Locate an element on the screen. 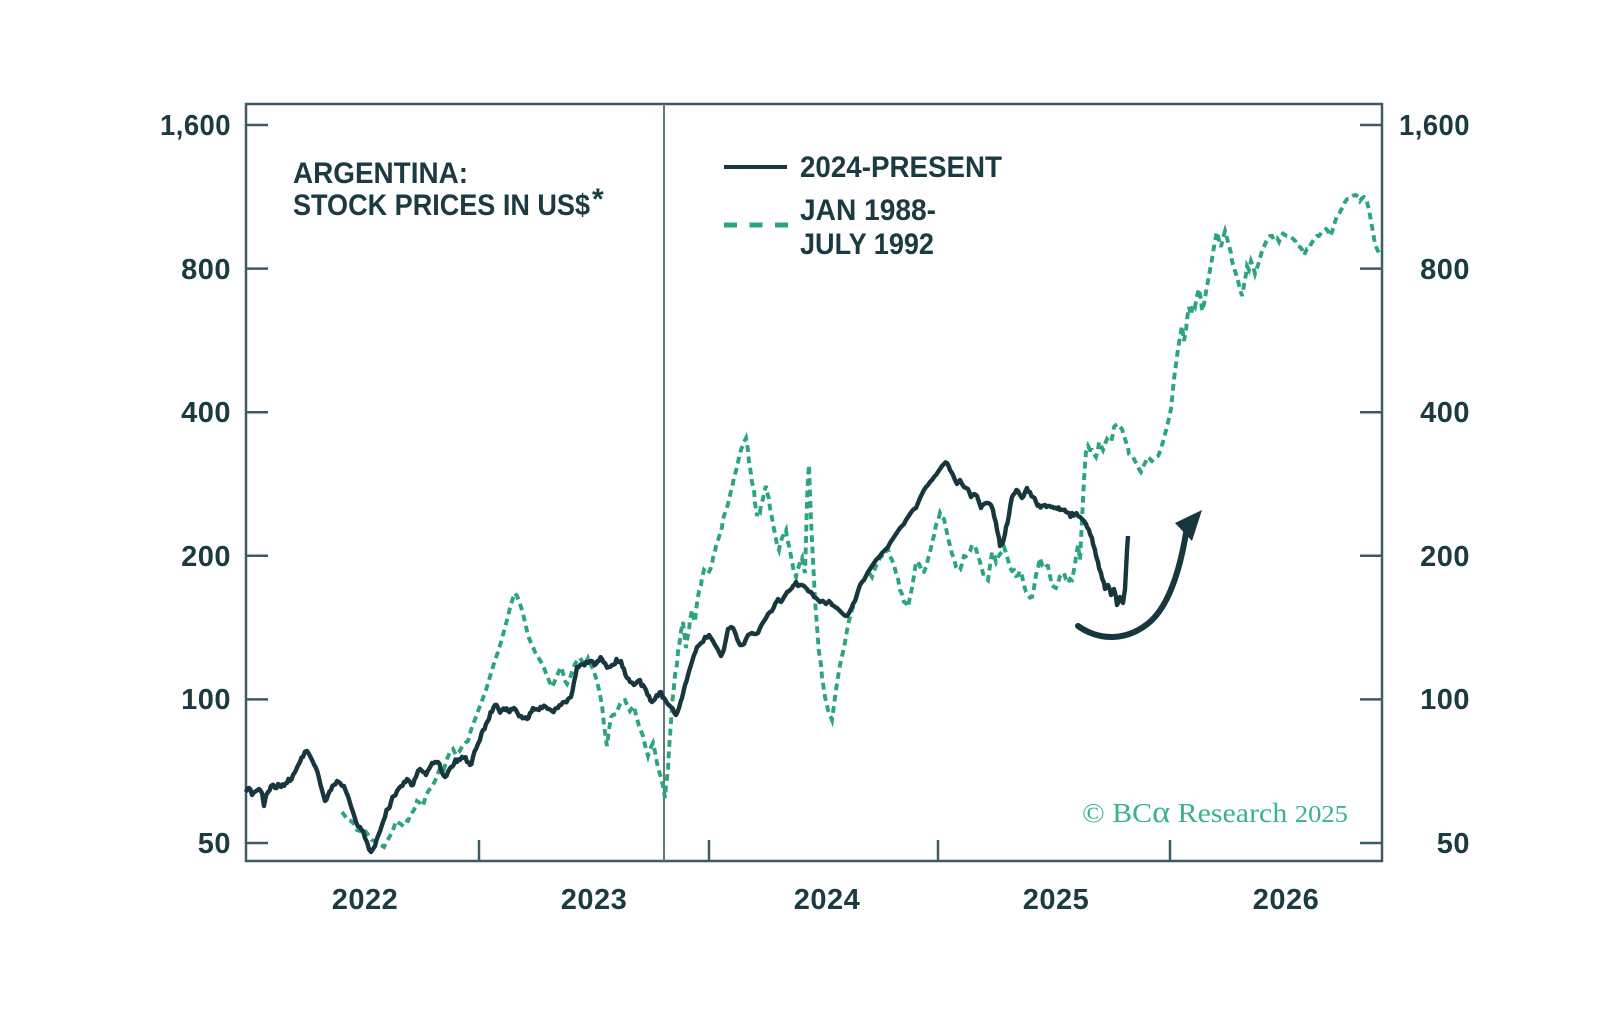 The width and height of the screenshot is (1600, 1014). svg-text: JULY 1992 is located at coordinates (867, 244).